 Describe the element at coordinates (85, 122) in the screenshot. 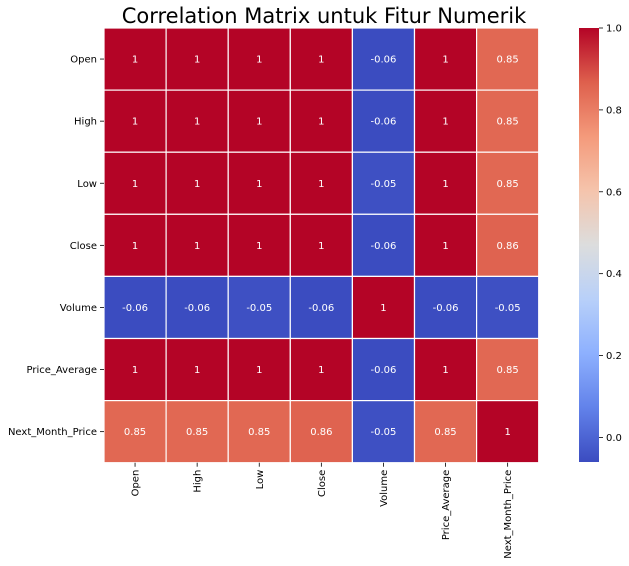

I see `y-tick-label: High` at that location.